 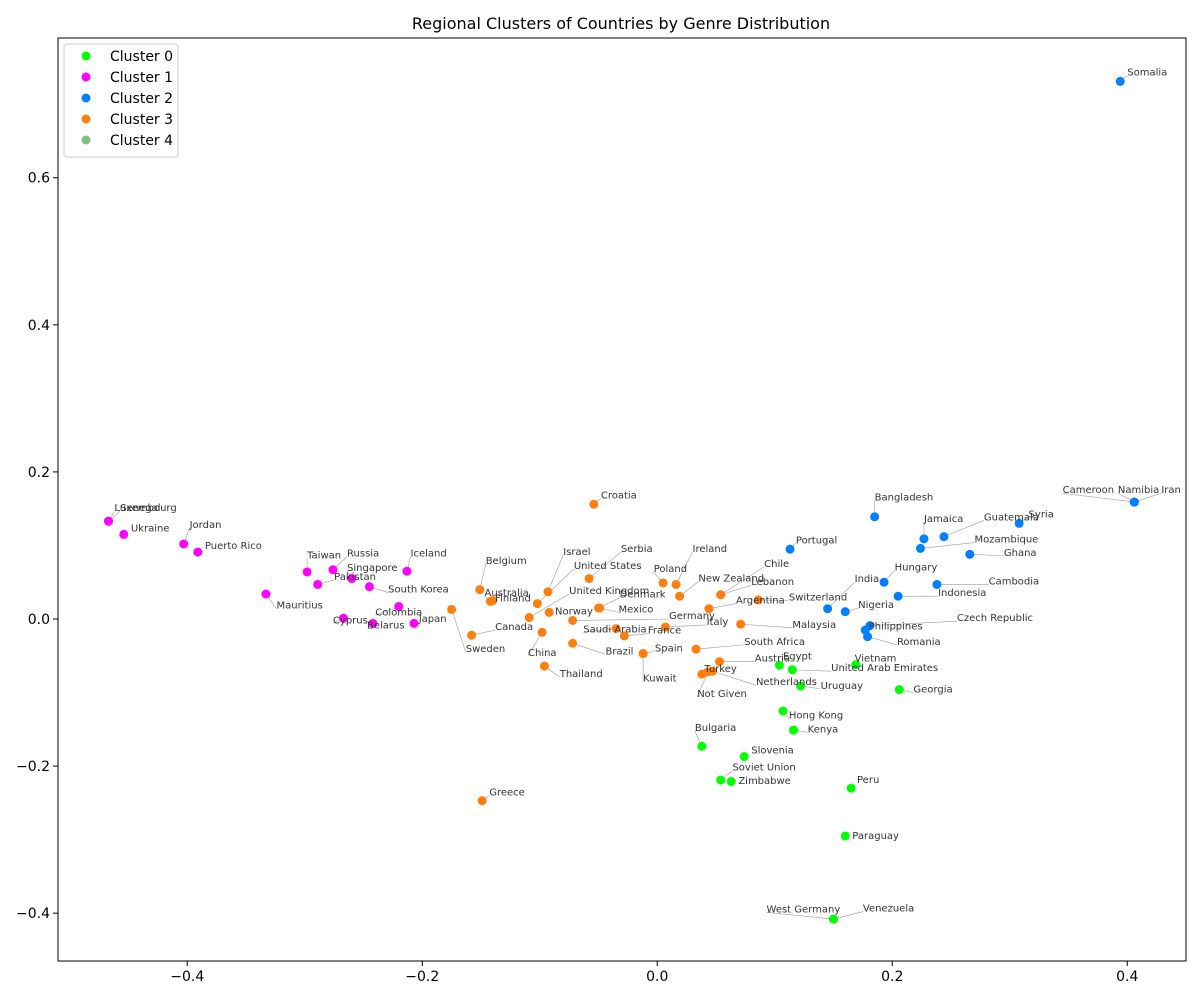 What do you see at coordinates (637, 549) in the screenshot?
I see `point-label: Serbia` at bounding box center [637, 549].